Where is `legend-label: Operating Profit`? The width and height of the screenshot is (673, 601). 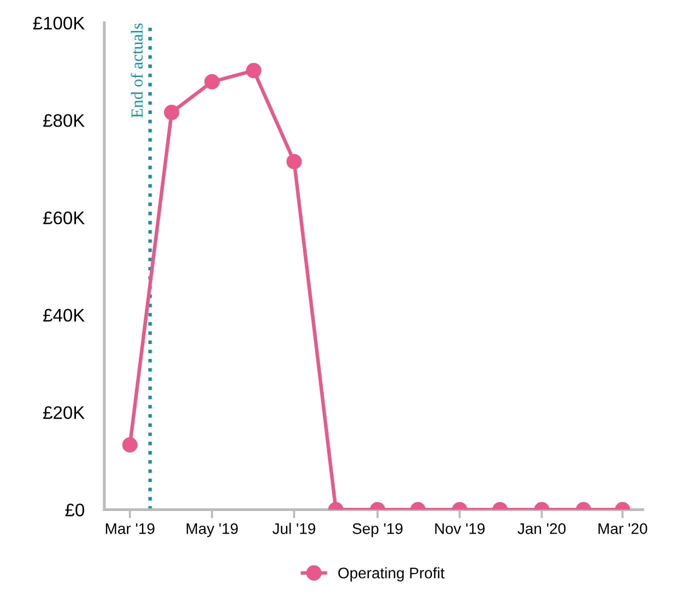 legend-label: Operating Profit is located at coordinates (391, 574).